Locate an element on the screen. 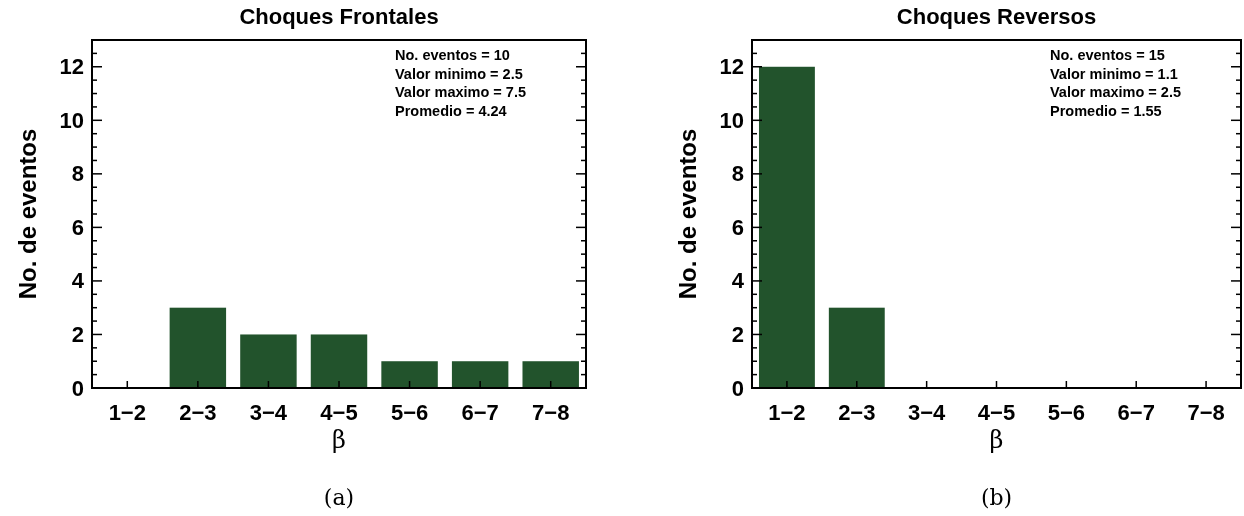  annotation: Valor maximo = 2.5 is located at coordinates (1115, 92).